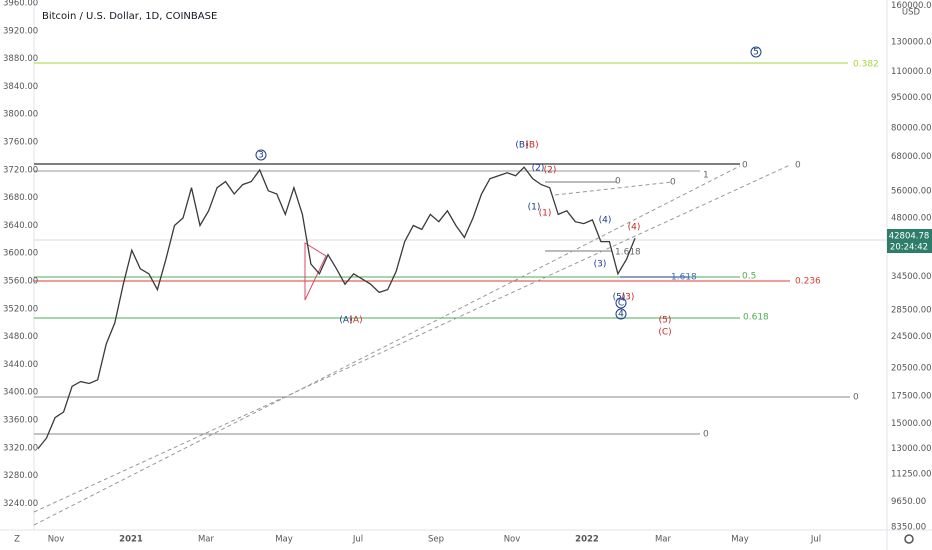 The height and width of the screenshot is (550, 932). What do you see at coordinates (20, 4) in the screenshot?
I see `left-tick-label: 3960.00` at bounding box center [20, 4].